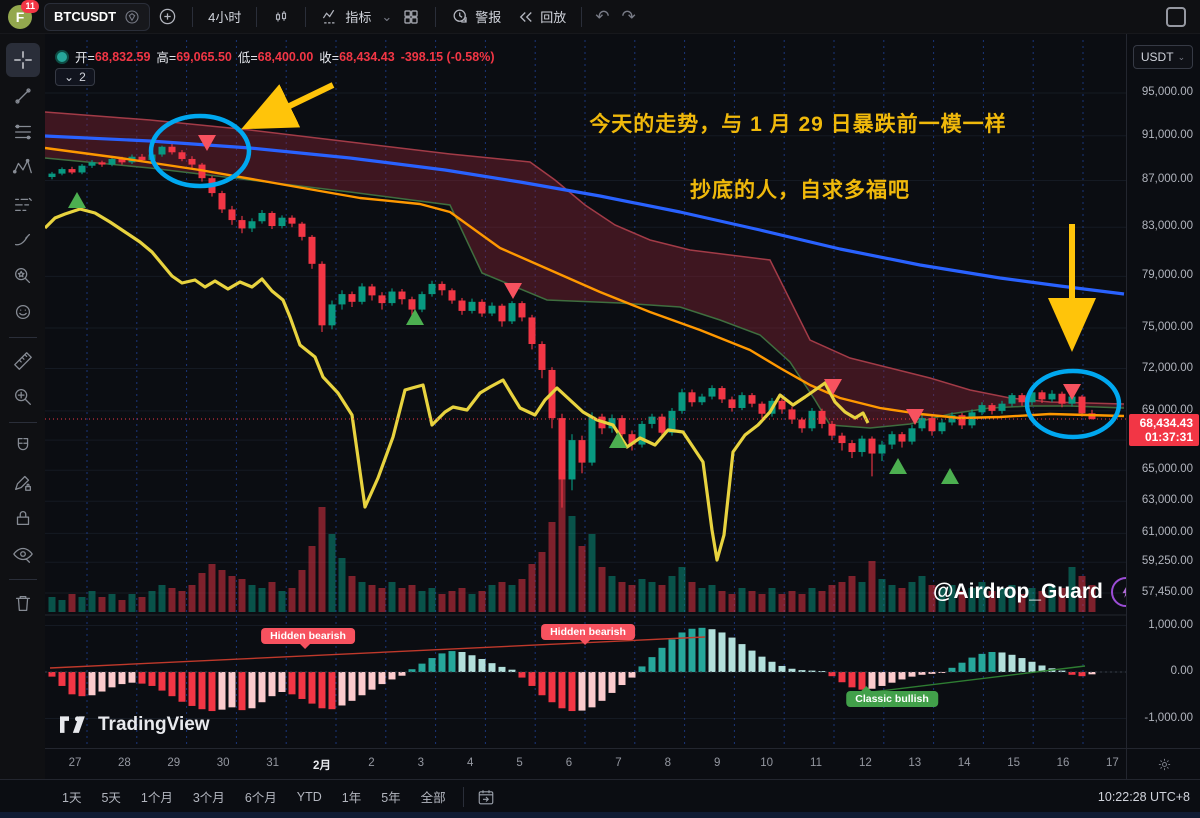  What do you see at coordinates (23, 397) in the screenshot?
I see `zoom-in-icon` at bounding box center [23, 397].